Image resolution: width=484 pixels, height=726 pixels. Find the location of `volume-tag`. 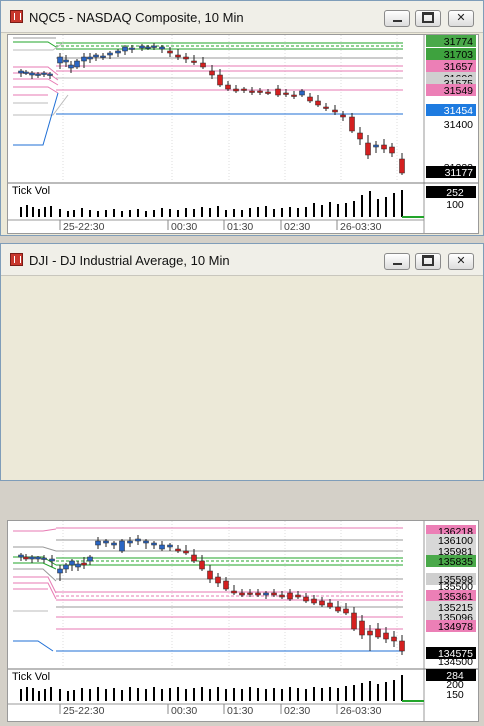

volume-tag is located at coordinates (451, 192).